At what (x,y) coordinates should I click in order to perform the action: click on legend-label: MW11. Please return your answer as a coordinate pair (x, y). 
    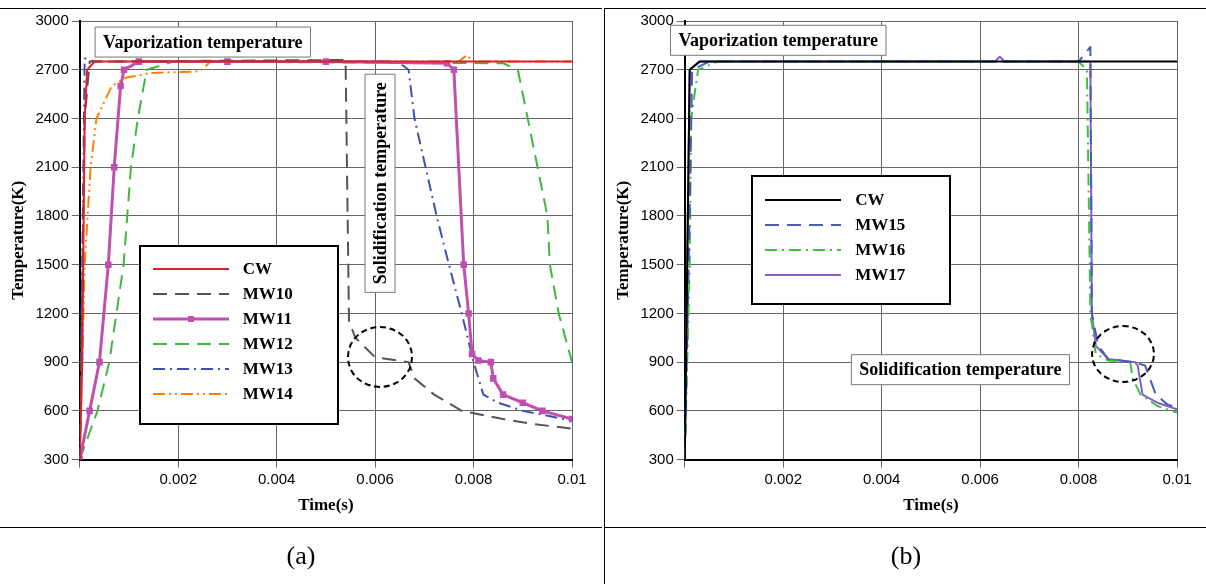
    Looking at the image, I should click on (267, 319).